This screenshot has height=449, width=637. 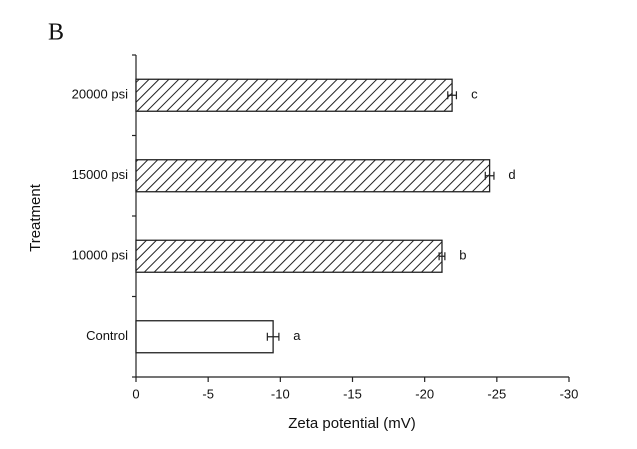 What do you see at coordinates (569, 393) in the screenshot?
I see `x-tick-label: -30` at bounding box center [569, 393].